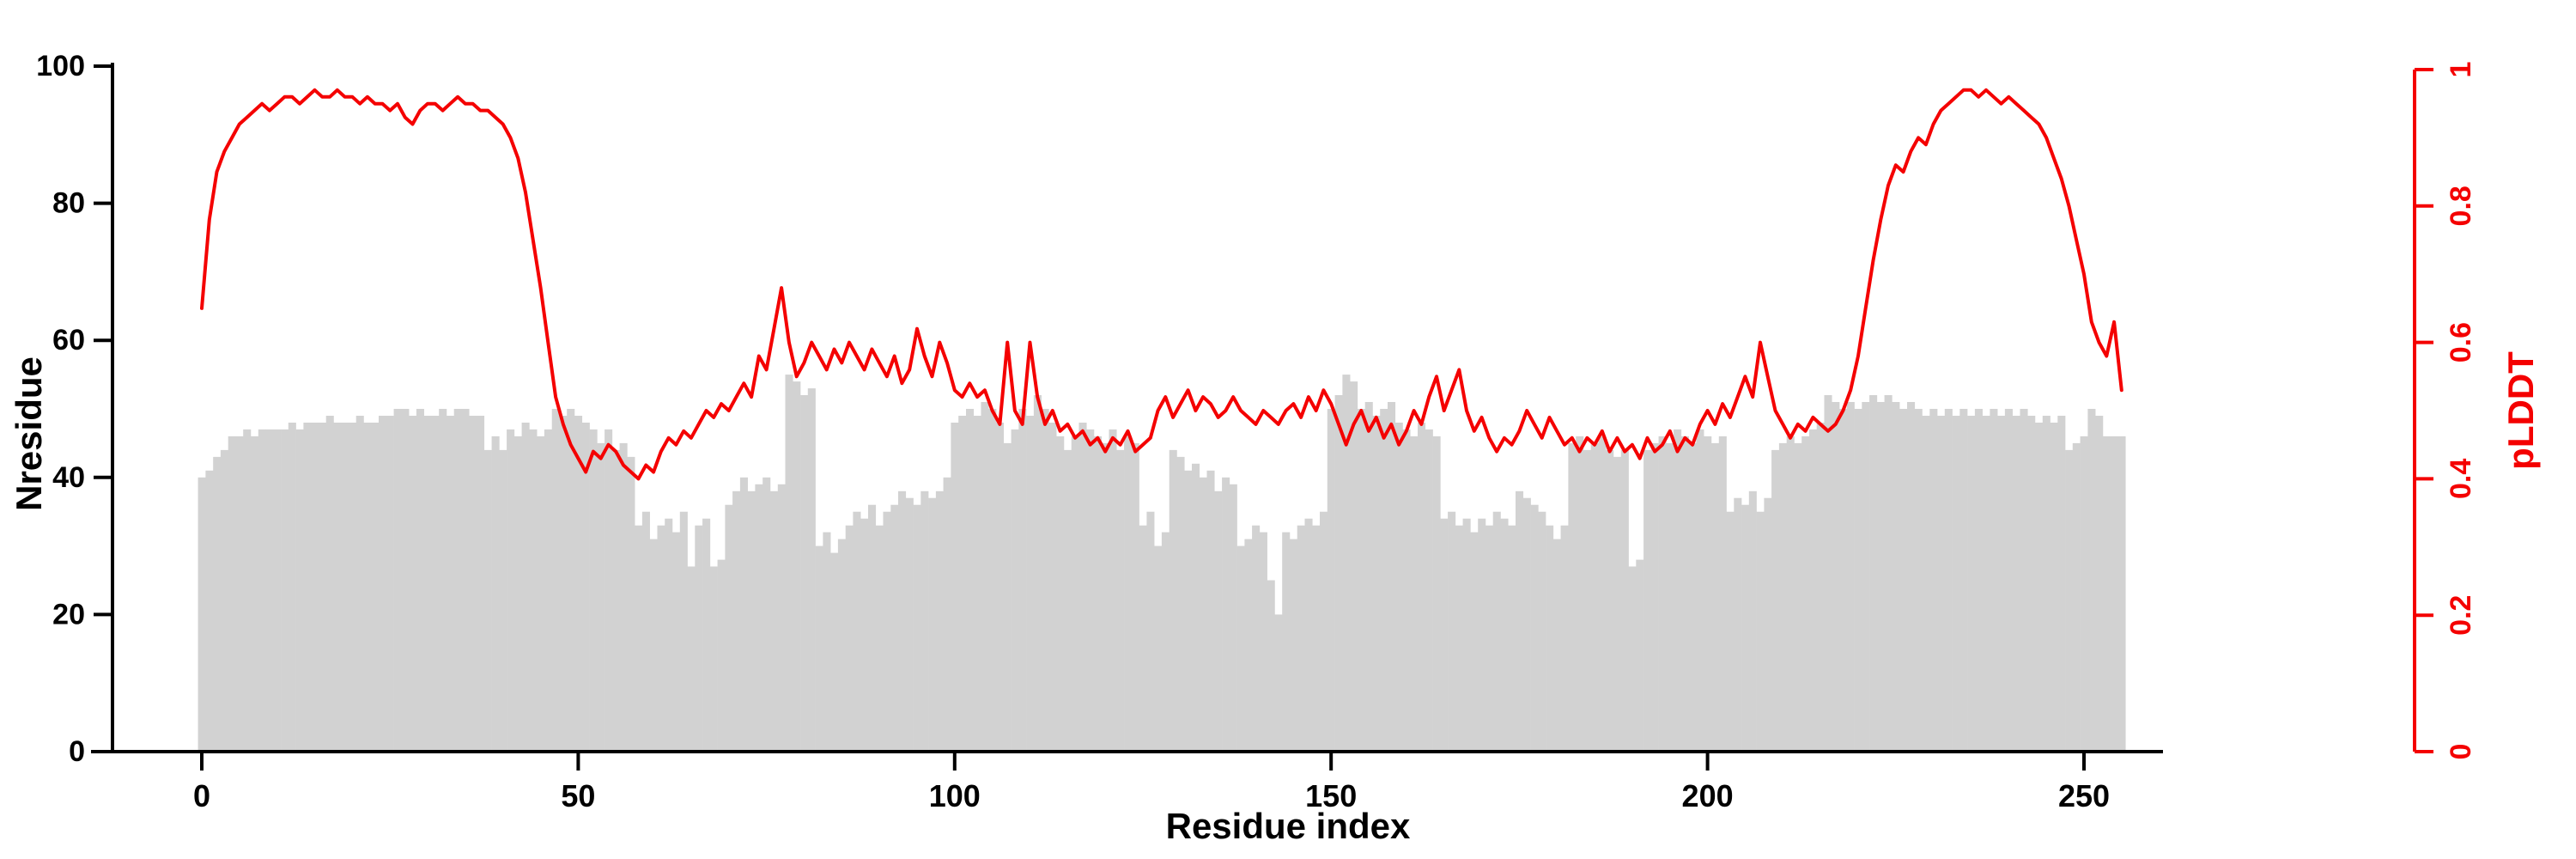 This screenshot has width=2576, height=859. Describe the element at coordinates (2084, 796) in the screenshot. I see `x-axis-tick-label: 250` at that location.